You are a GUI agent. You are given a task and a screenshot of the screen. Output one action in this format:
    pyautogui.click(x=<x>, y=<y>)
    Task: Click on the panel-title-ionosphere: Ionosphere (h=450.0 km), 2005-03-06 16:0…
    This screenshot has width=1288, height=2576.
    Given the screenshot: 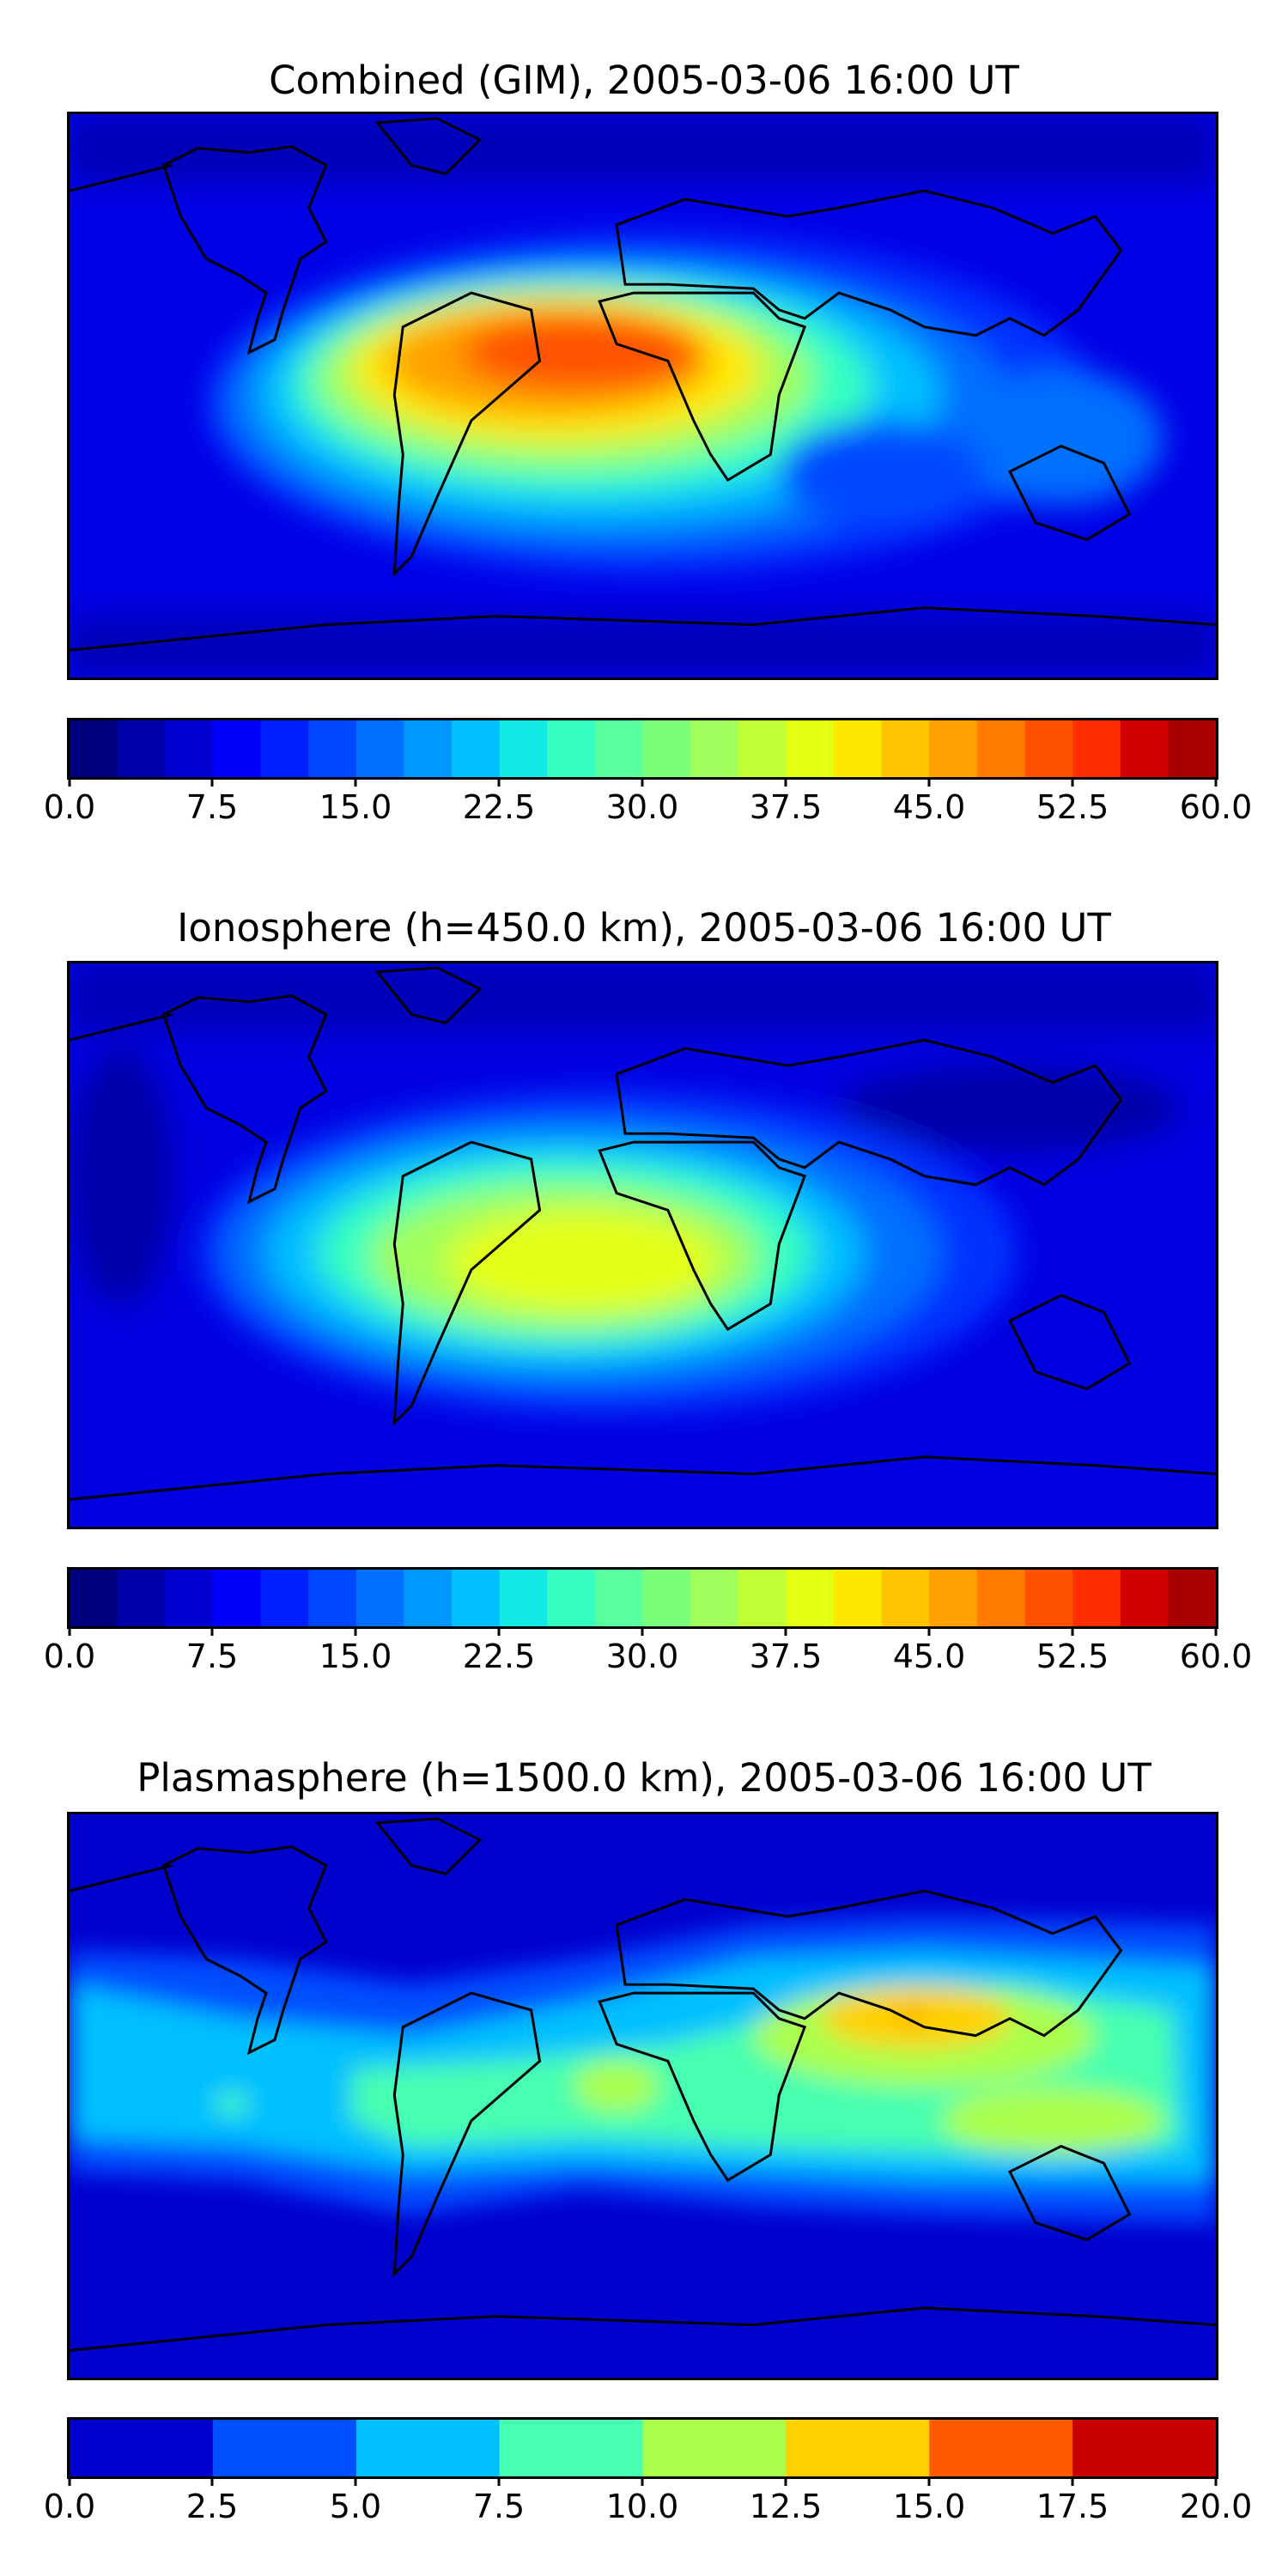 What is the action you would take?
    pyautogui.click(x=644, y=928)
    